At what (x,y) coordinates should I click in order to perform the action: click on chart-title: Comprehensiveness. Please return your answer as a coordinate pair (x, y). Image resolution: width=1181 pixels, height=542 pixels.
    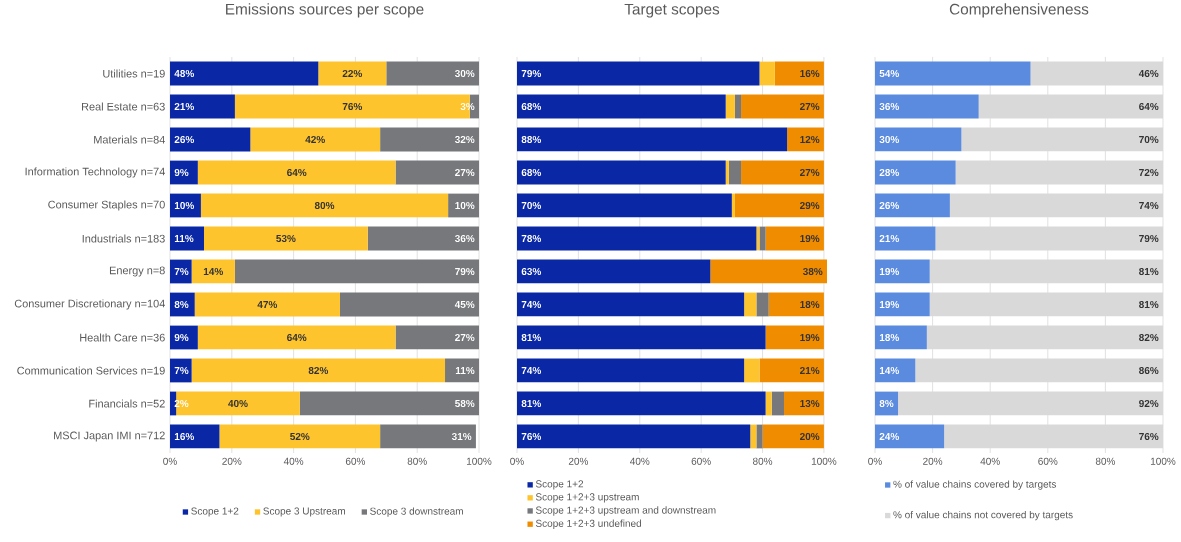
    Looking at the image, I should click on (1019, 10).